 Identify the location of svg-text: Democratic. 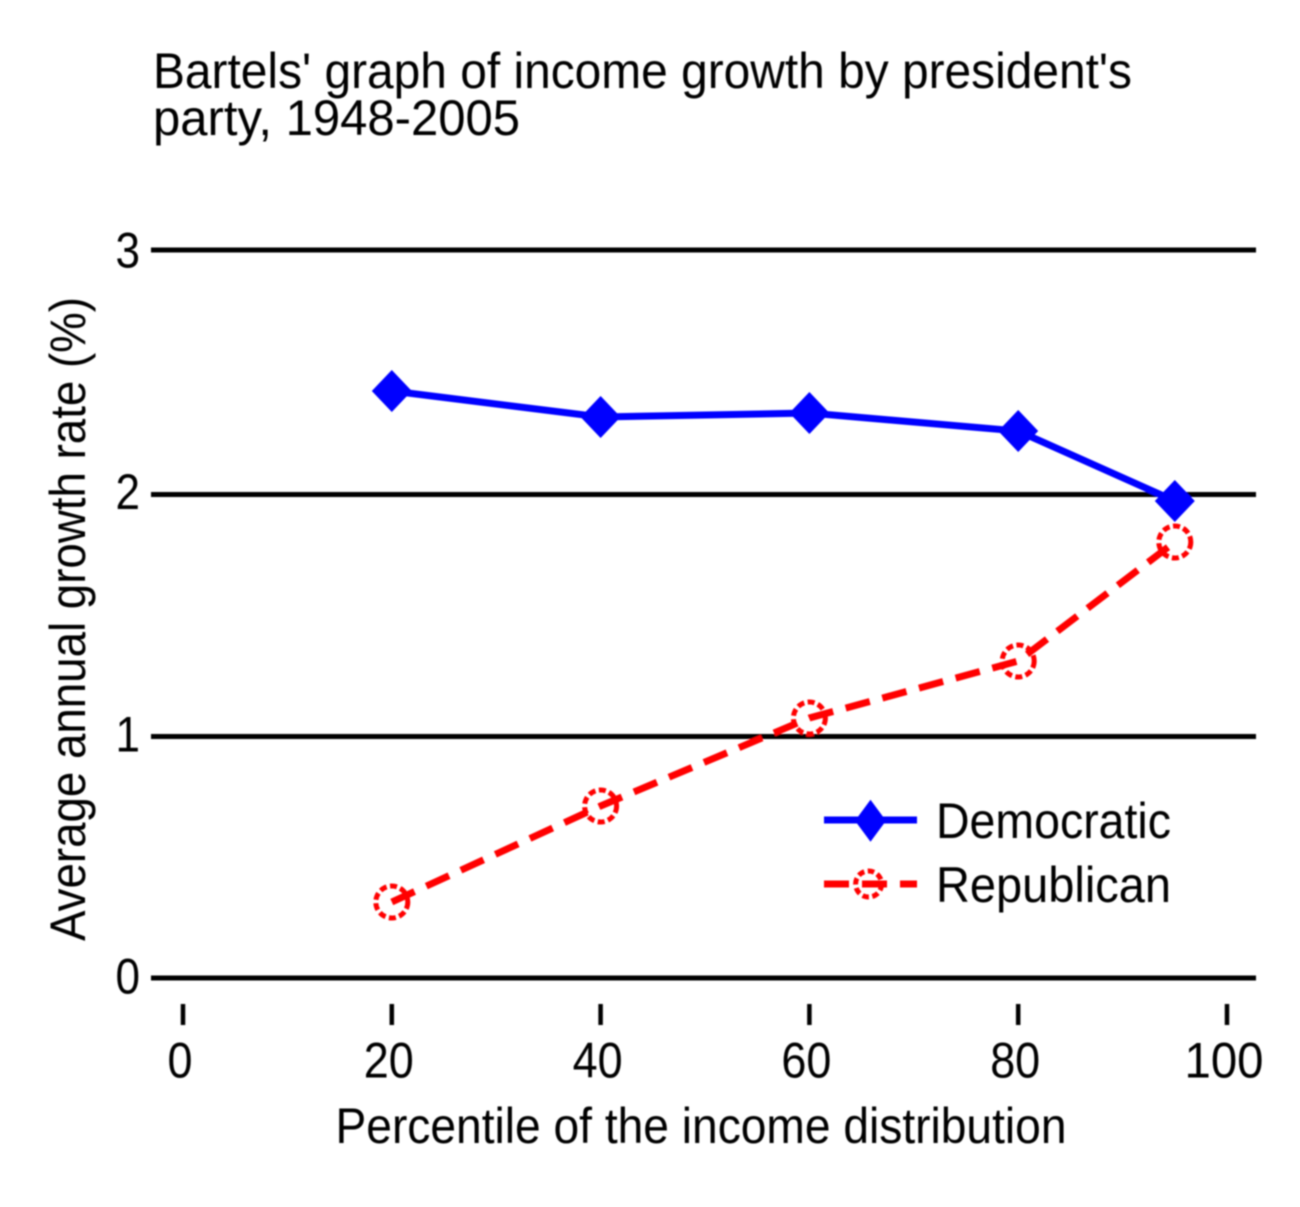
(1053, 821).